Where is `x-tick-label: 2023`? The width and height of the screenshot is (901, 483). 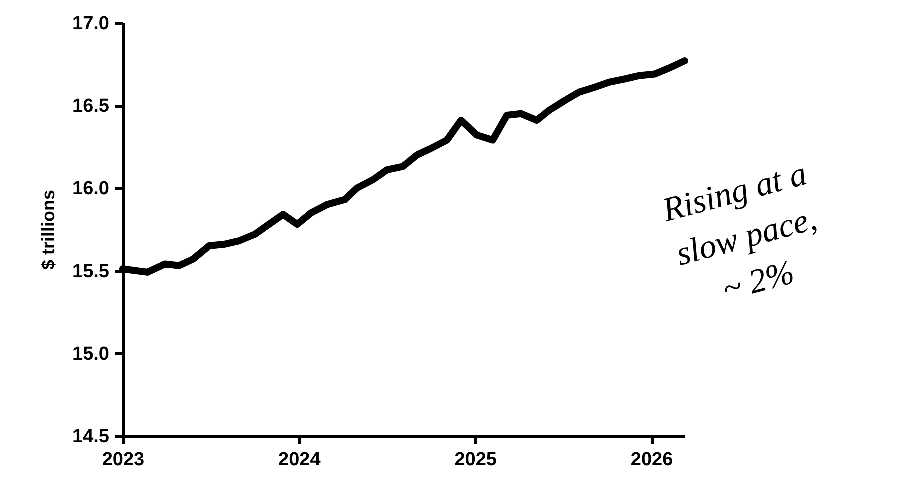 x-tick-label: 2023 is located at coordinates (123, 460).